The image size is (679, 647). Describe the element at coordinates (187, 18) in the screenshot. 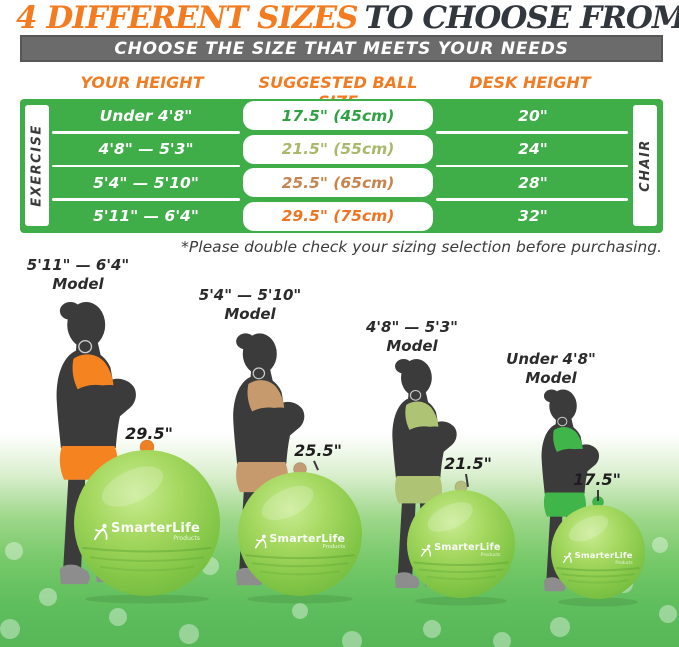

I see `title-highlight: 4 DIFFERENT SIZES` at that location.